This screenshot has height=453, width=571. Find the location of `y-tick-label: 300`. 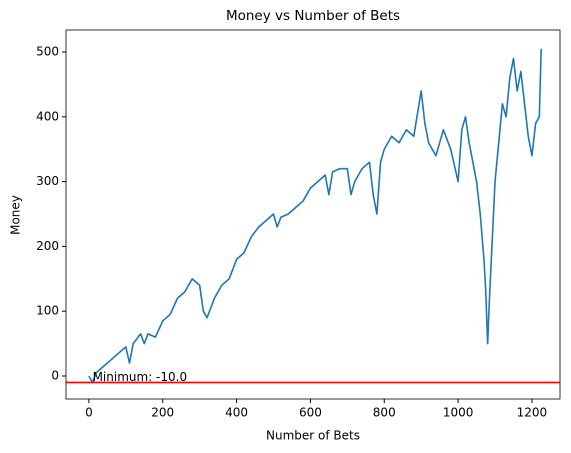

y-tick-label: 300 is located at coordinates (47, 181).